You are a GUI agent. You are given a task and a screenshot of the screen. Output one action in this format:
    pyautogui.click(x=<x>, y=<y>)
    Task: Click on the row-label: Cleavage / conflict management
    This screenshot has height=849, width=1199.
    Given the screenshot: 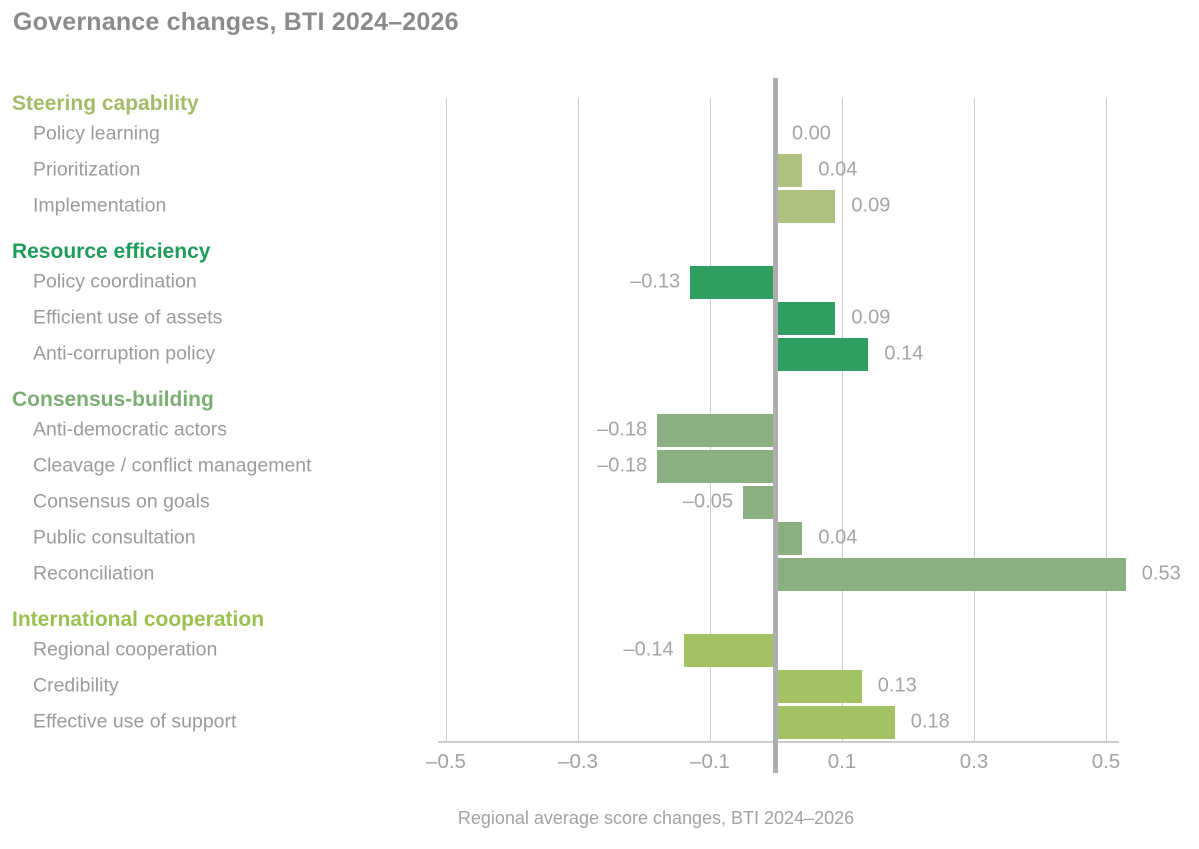 What is the action you would take?
    pyautogui.click(x=172, y=465)
    